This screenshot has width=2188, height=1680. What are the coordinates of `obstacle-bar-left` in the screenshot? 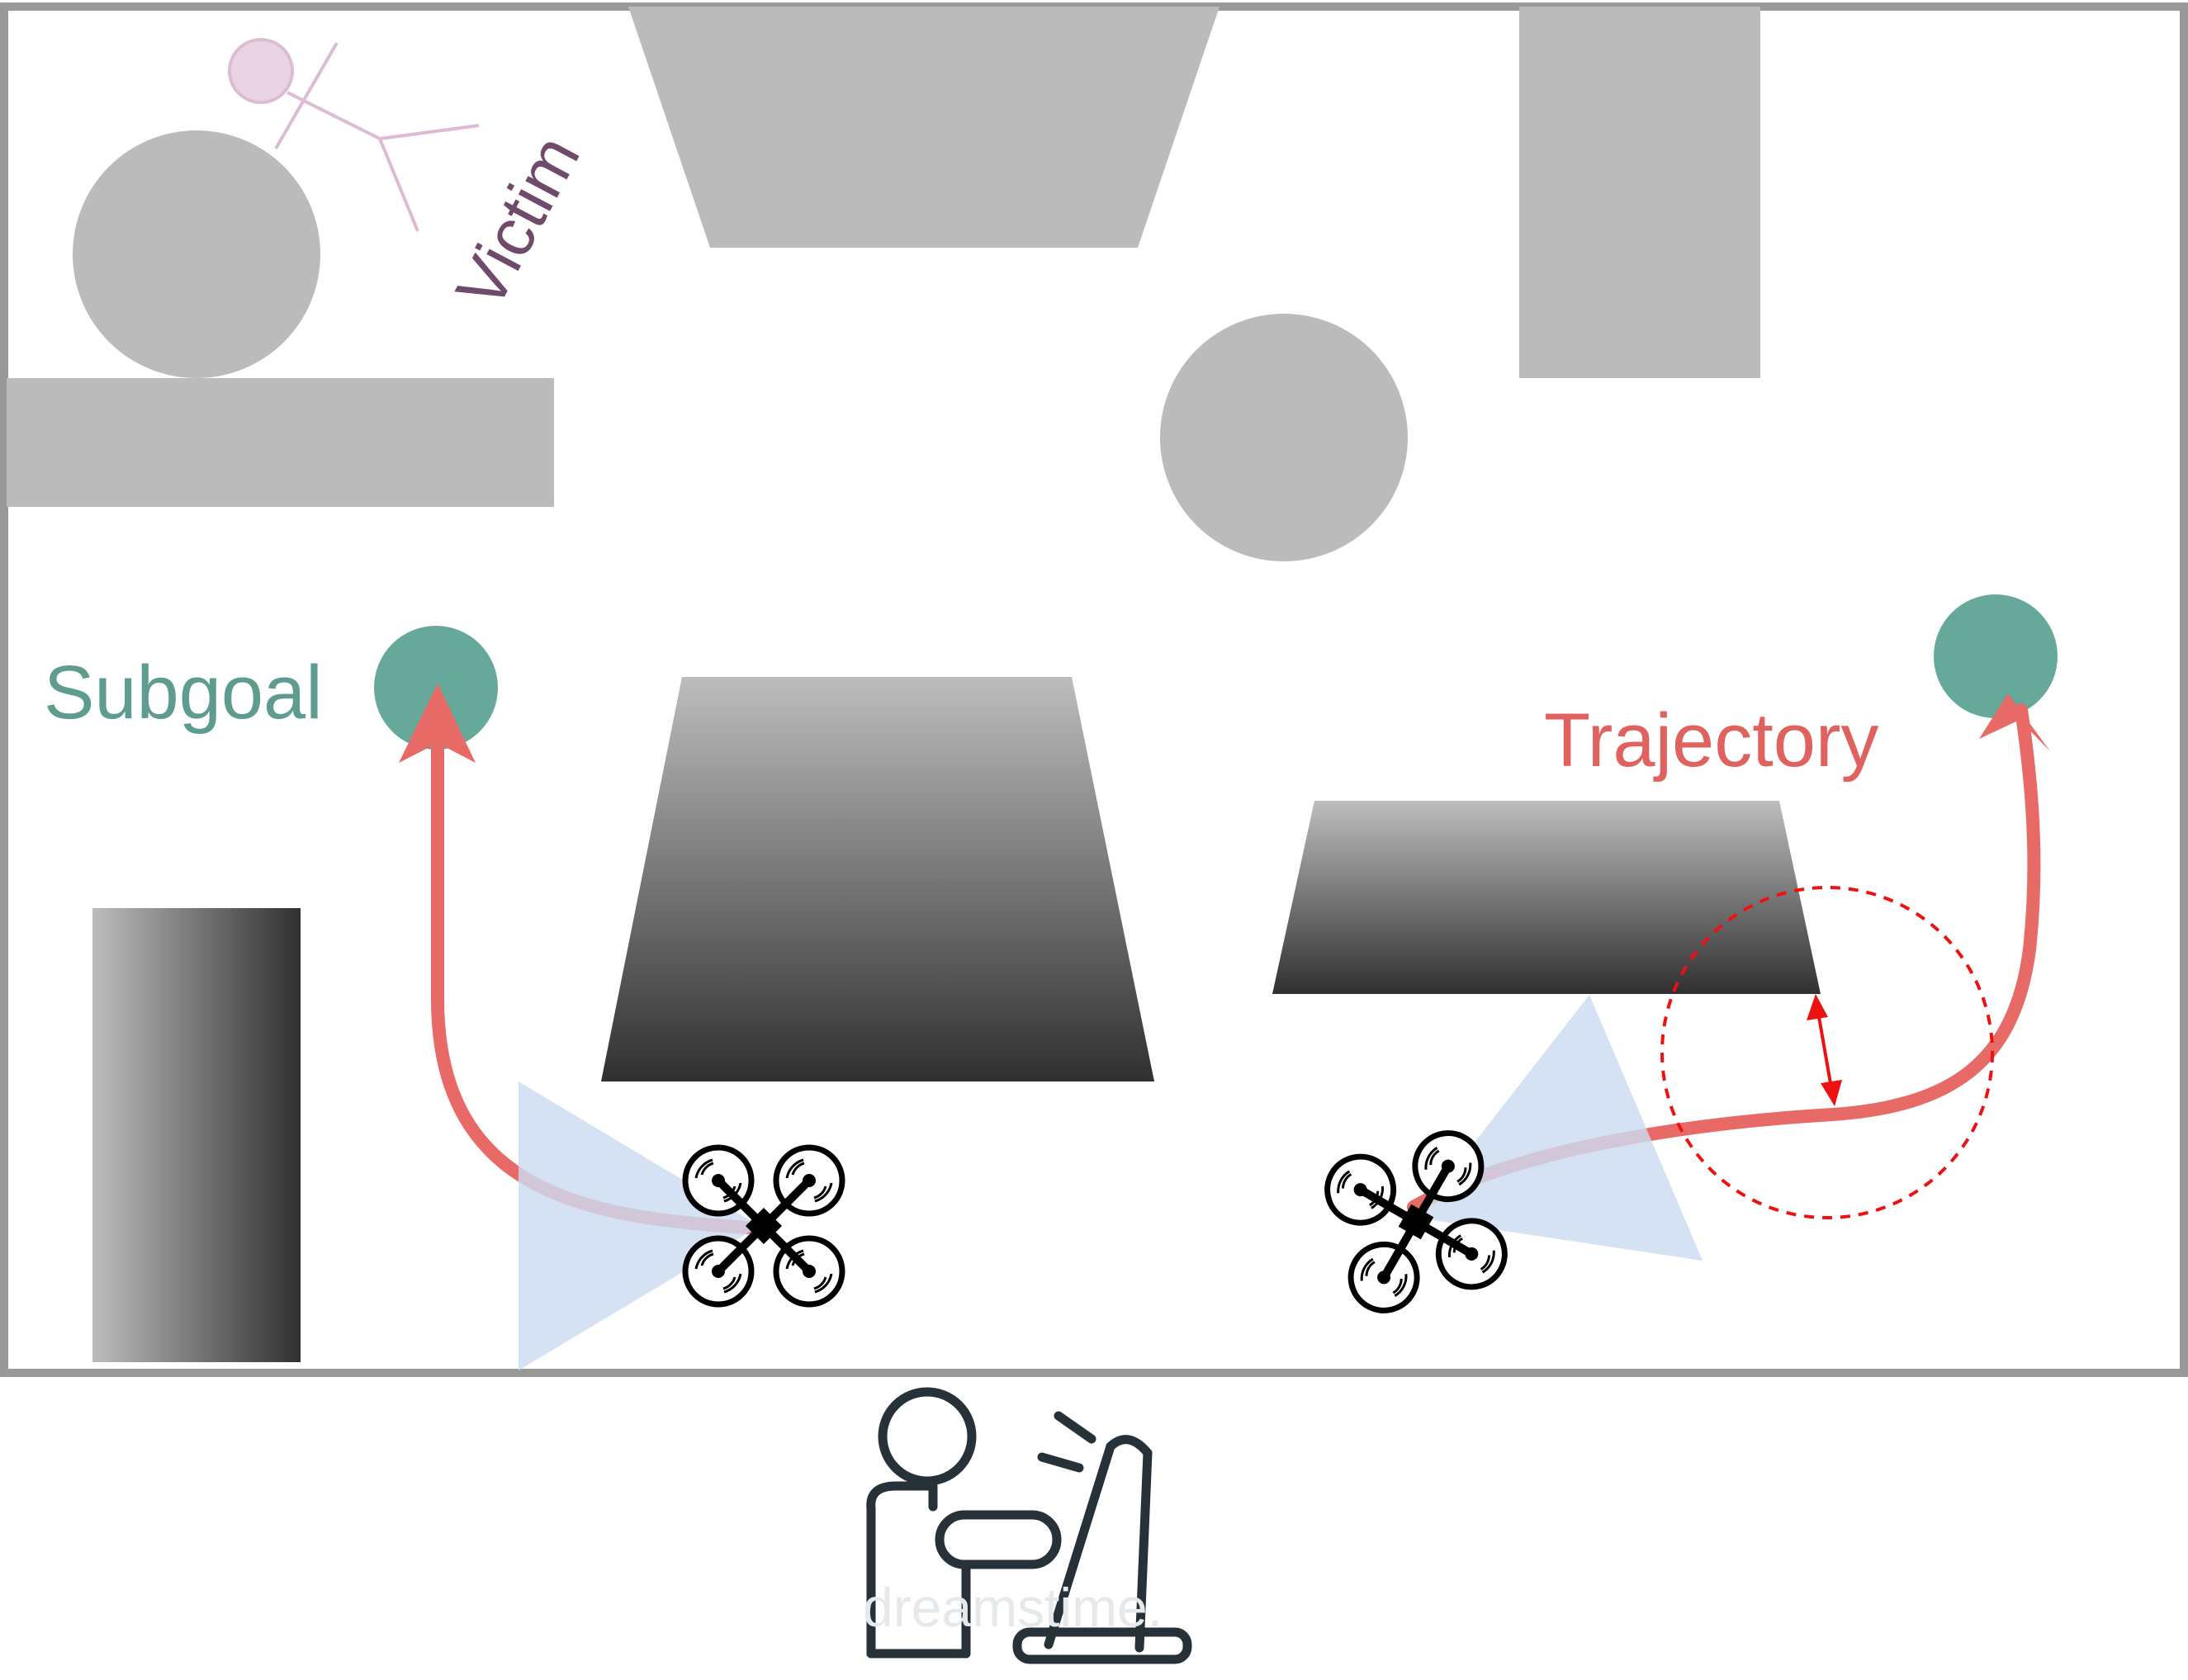 It's located at (280, 442).